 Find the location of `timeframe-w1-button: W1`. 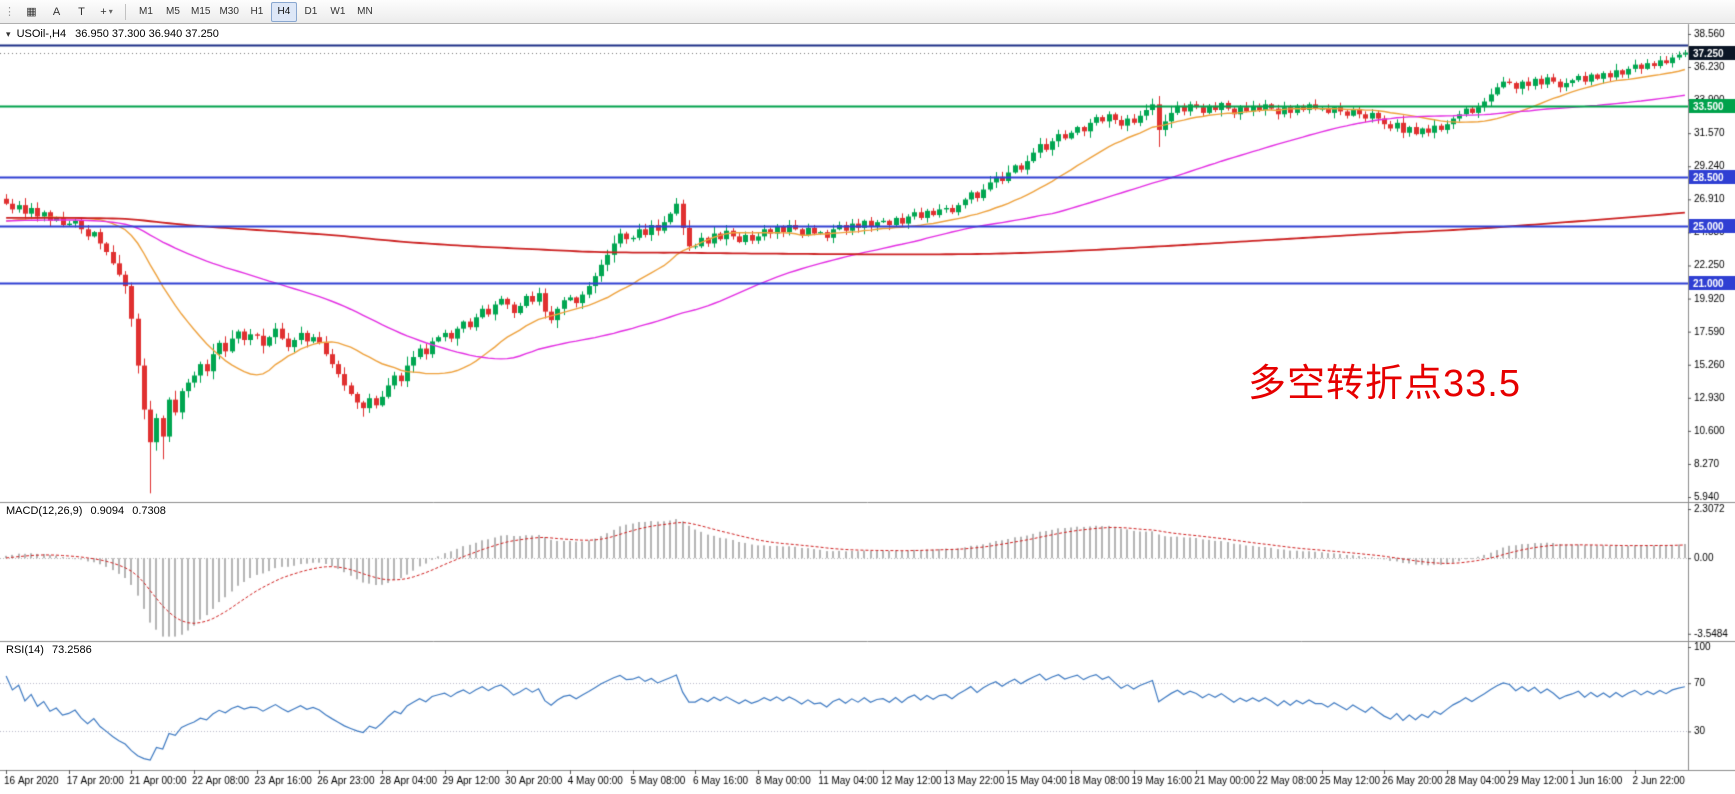

timeframe-w1-button: W1 is located at coordinates (338, 12).